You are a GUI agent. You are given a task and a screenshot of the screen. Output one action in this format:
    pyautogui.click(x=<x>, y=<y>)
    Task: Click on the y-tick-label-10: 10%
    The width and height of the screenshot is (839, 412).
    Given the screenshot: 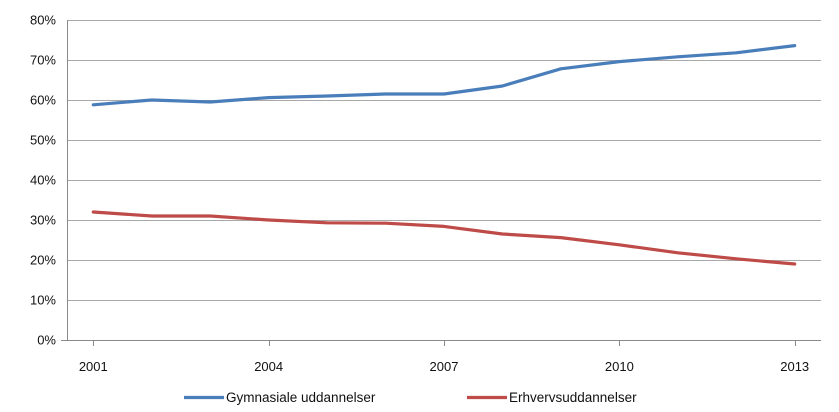 What is the action you would take?
    pyautogui.click(x=43, y=300)
    